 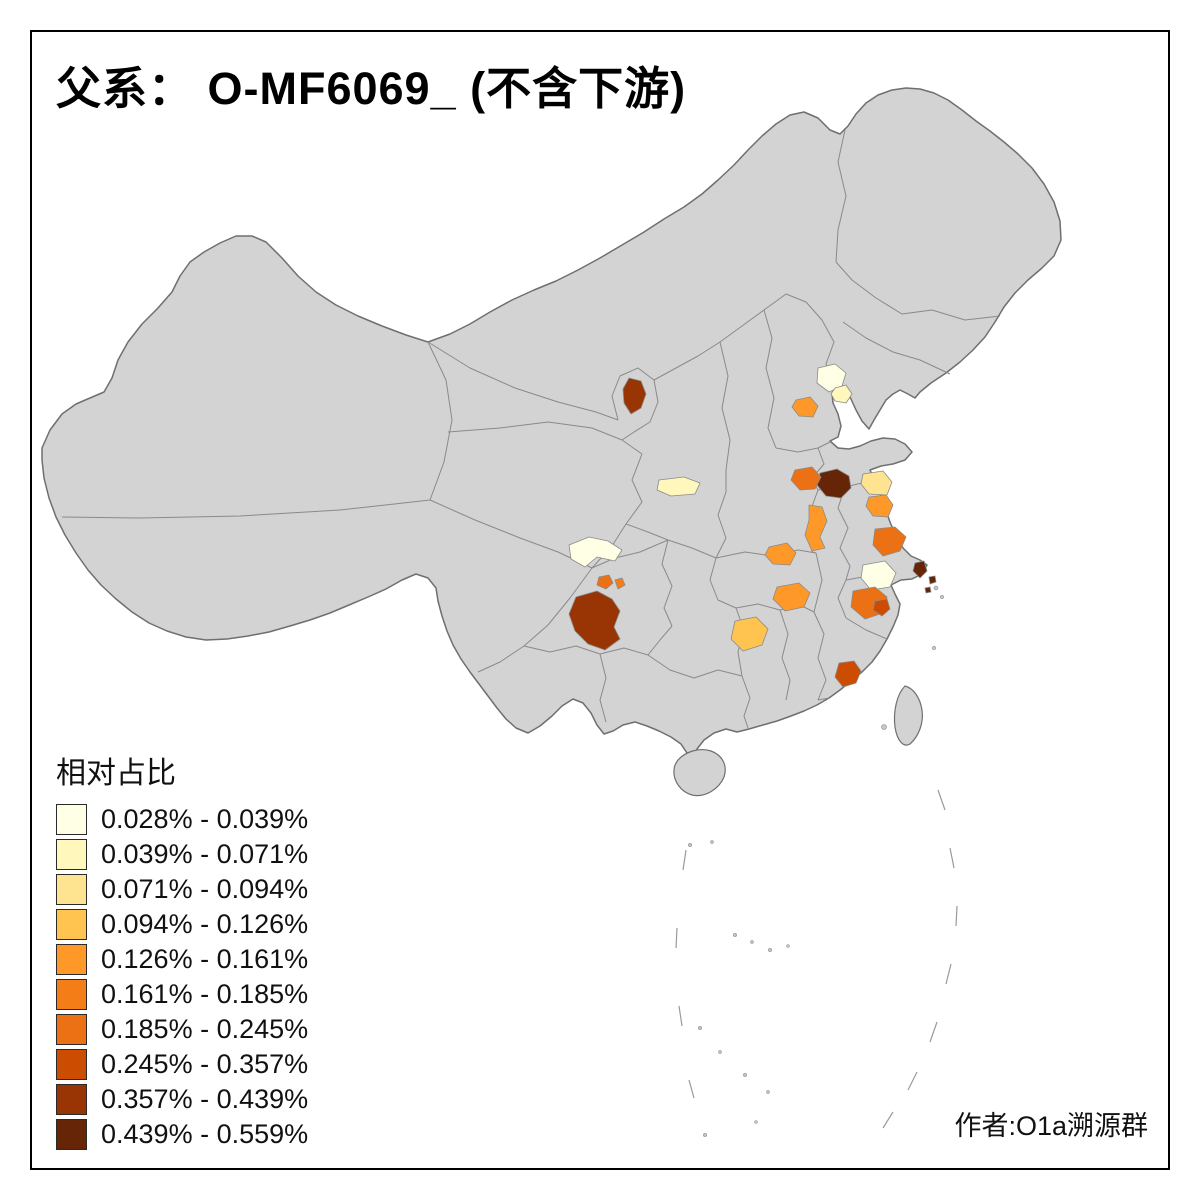 What do you see at coordinates (806, 478) in the screenshot?
I see `region-henan-central` at bounding box center [806, 478].